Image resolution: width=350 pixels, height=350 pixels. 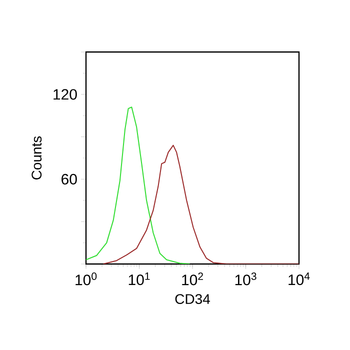 I want to click on x-tick-label: 10$^{0}$, so click(x=86, y=279).